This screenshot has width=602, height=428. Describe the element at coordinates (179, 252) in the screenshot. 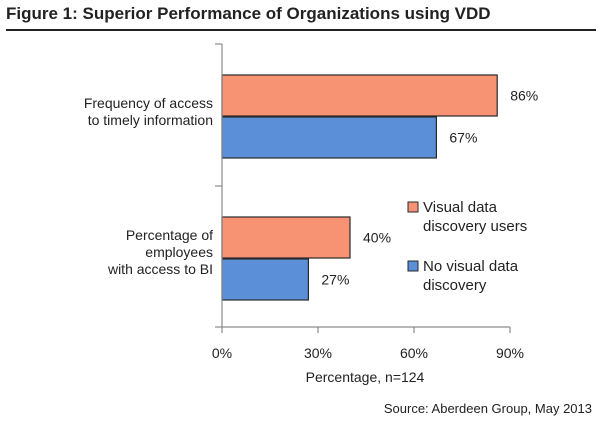

I see `category-label-1-line-1: employees` at that location.